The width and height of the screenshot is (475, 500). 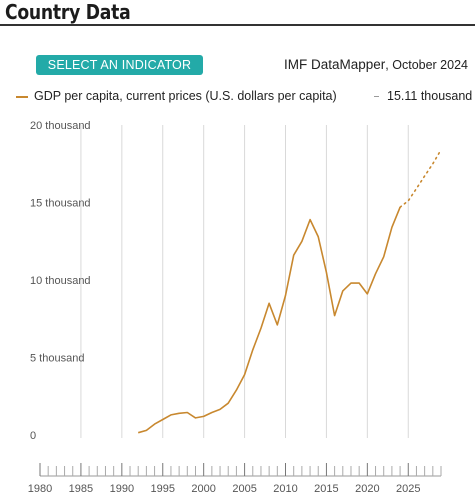 I want to click on projection-line, so click(x=420, y=178).